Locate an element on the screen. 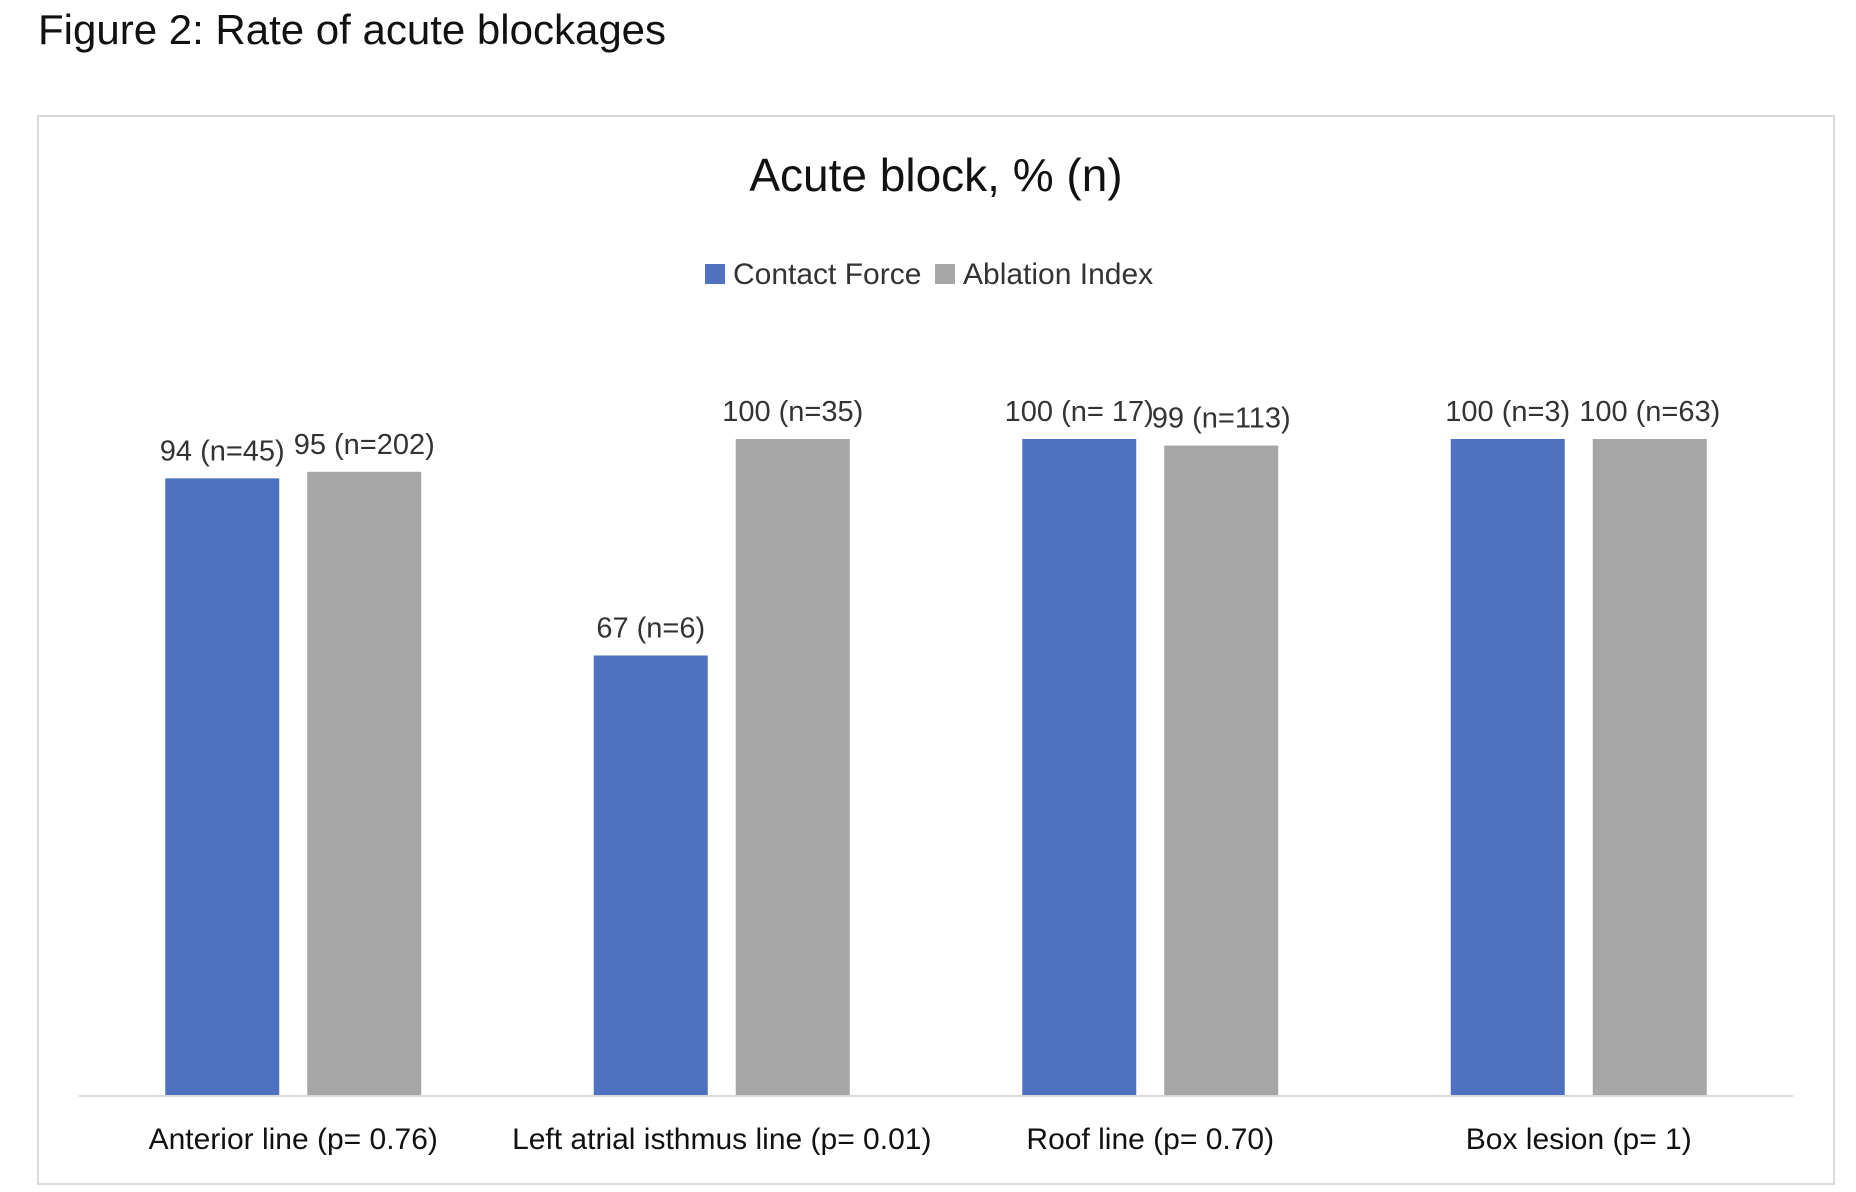 This screenshot has width=1856, height=1192. data-label-1-1: 94 (n=45) is located at coordinates (222, 451).